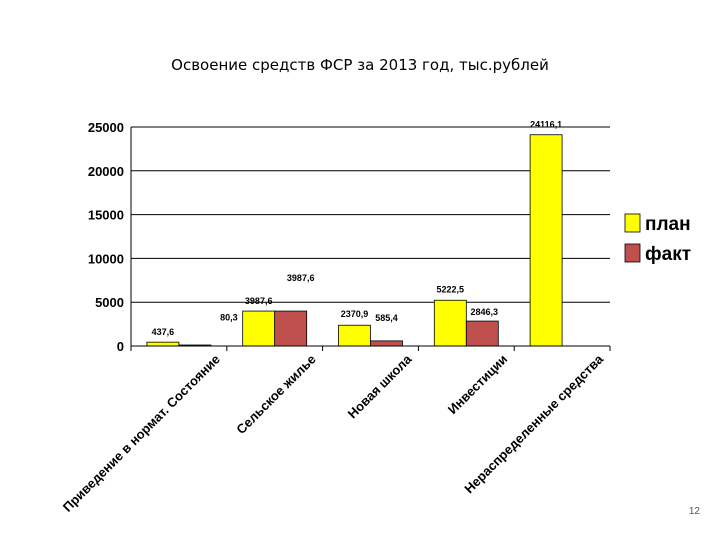 This screenshot has width=720, height=540. What do you see at coordinates (668, 224) in the screenshot?
I see `legend-label: план` at bounding box center [668, 224].